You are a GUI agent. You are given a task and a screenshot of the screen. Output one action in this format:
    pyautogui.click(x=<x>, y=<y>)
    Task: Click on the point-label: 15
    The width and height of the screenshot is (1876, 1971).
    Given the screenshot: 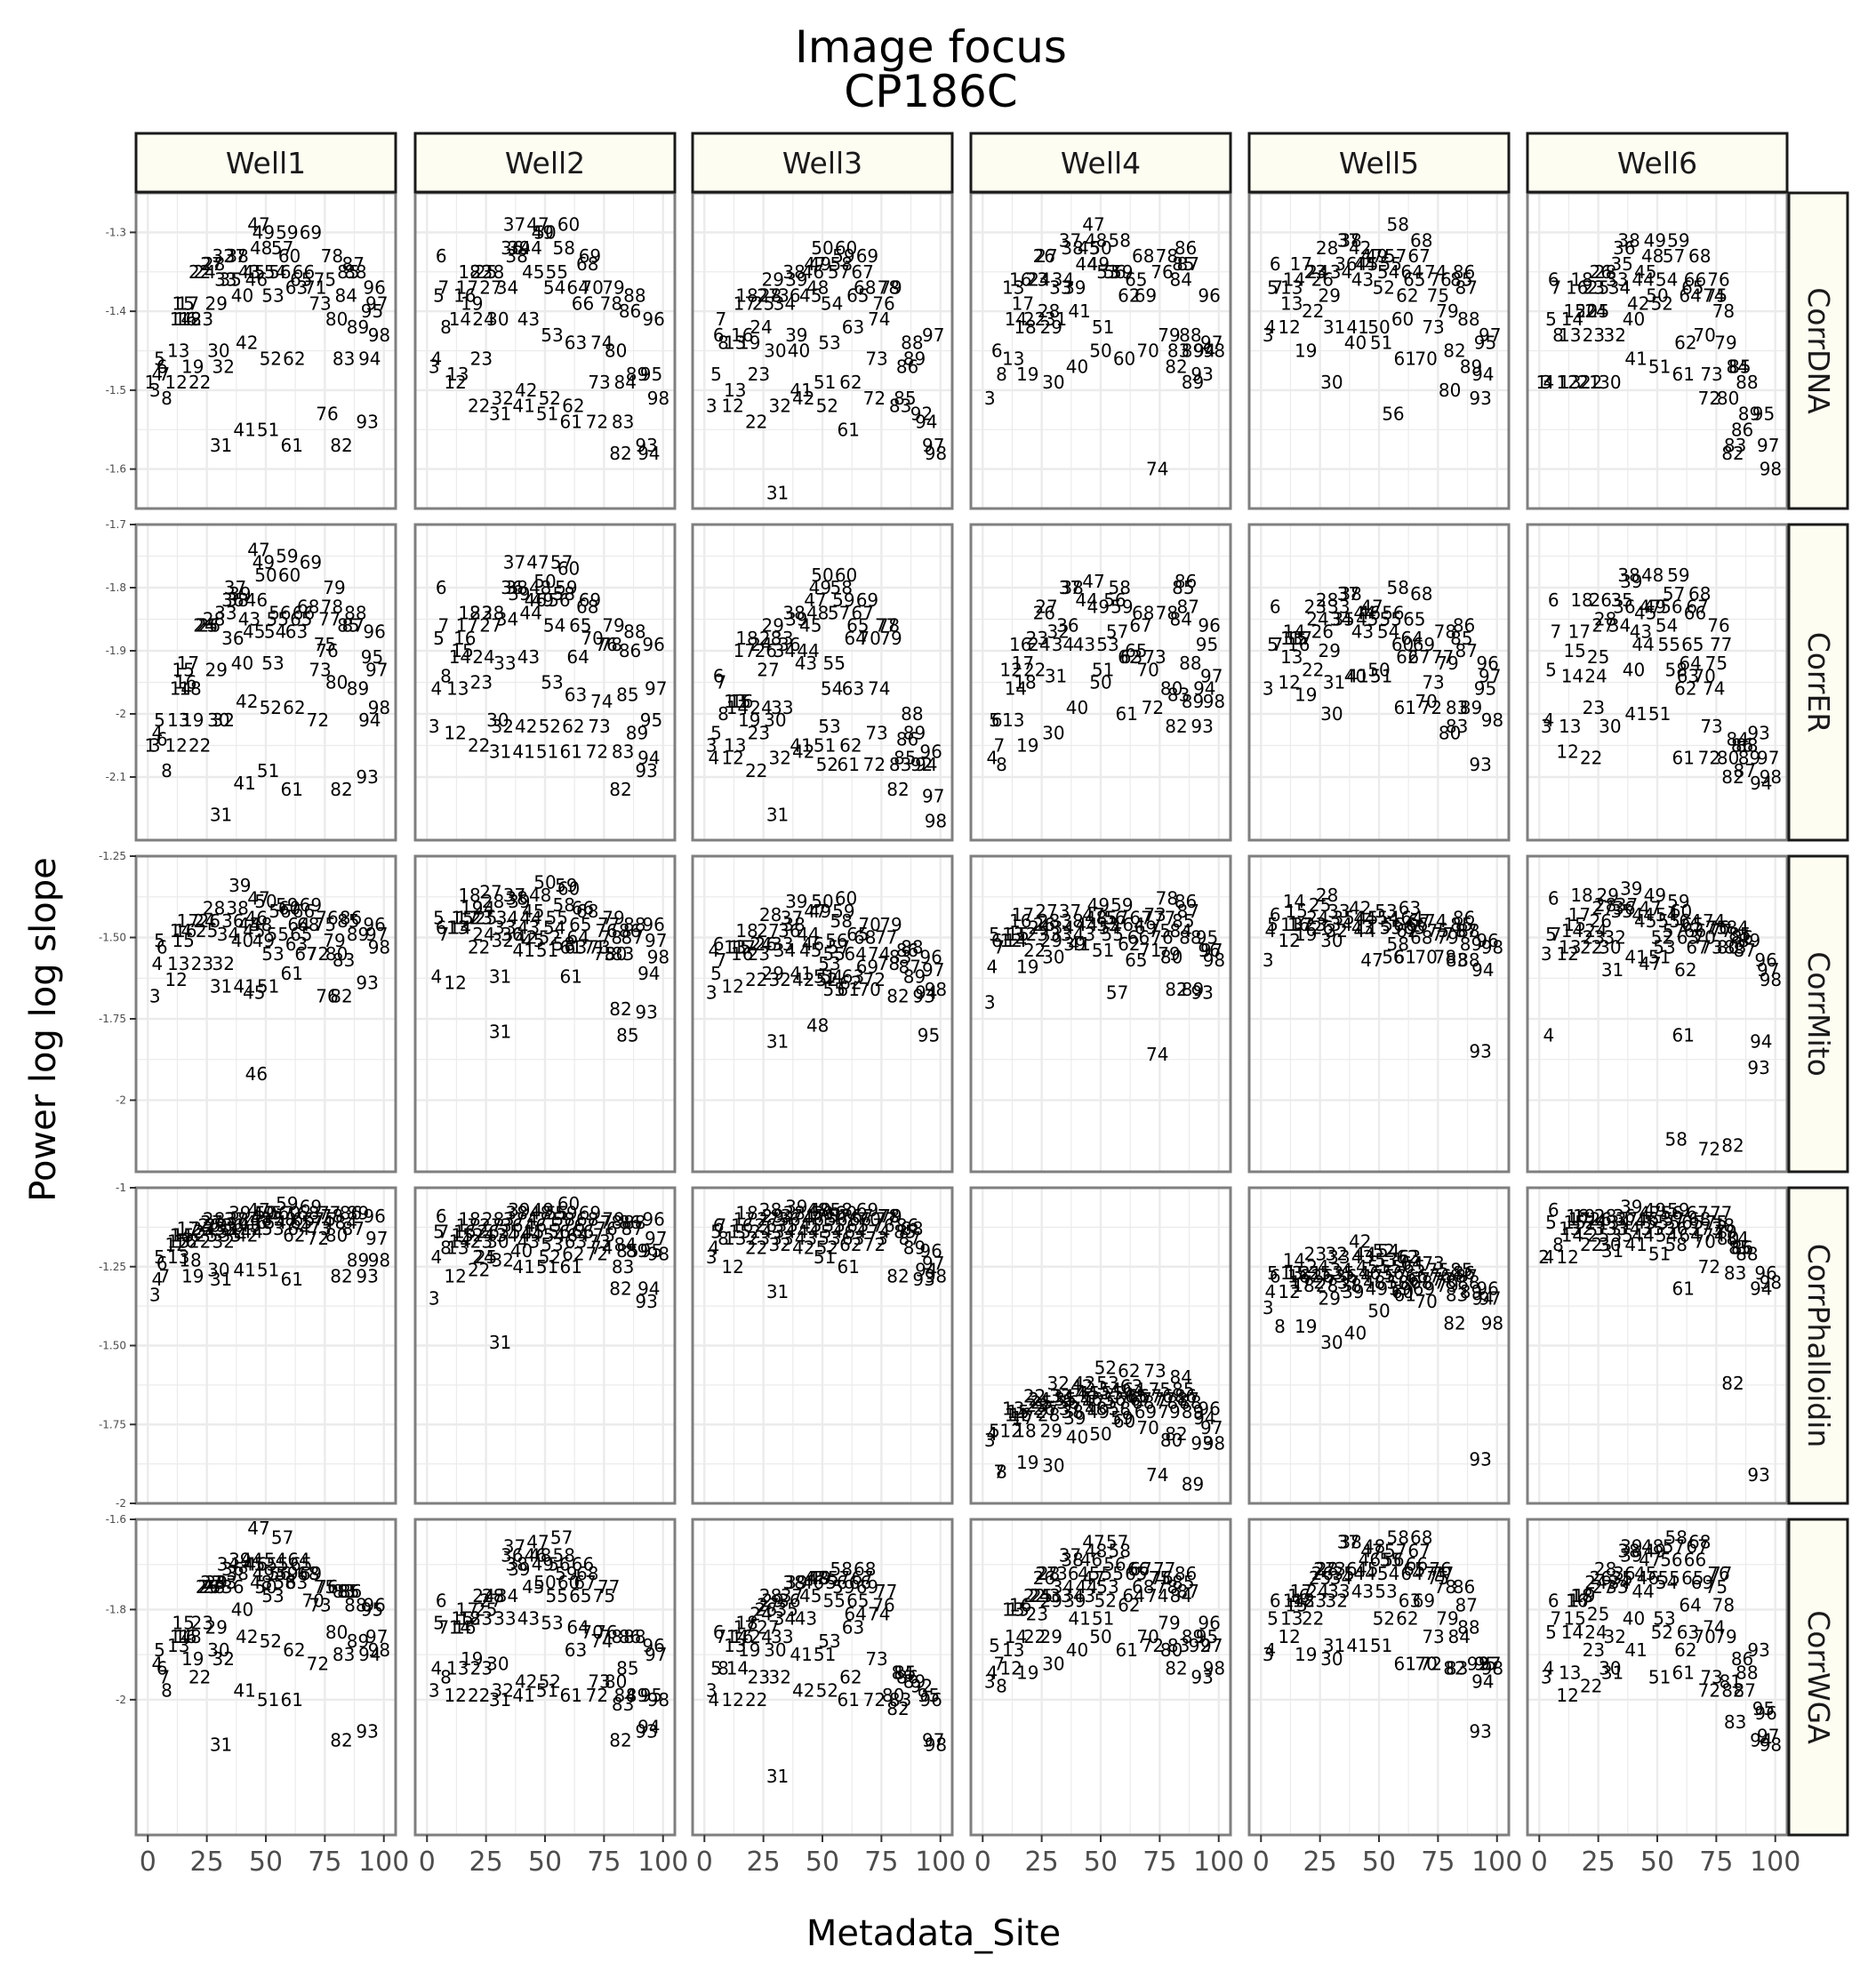 What is the action you would take?
    pyautogui.click(x=462, y=651)
    